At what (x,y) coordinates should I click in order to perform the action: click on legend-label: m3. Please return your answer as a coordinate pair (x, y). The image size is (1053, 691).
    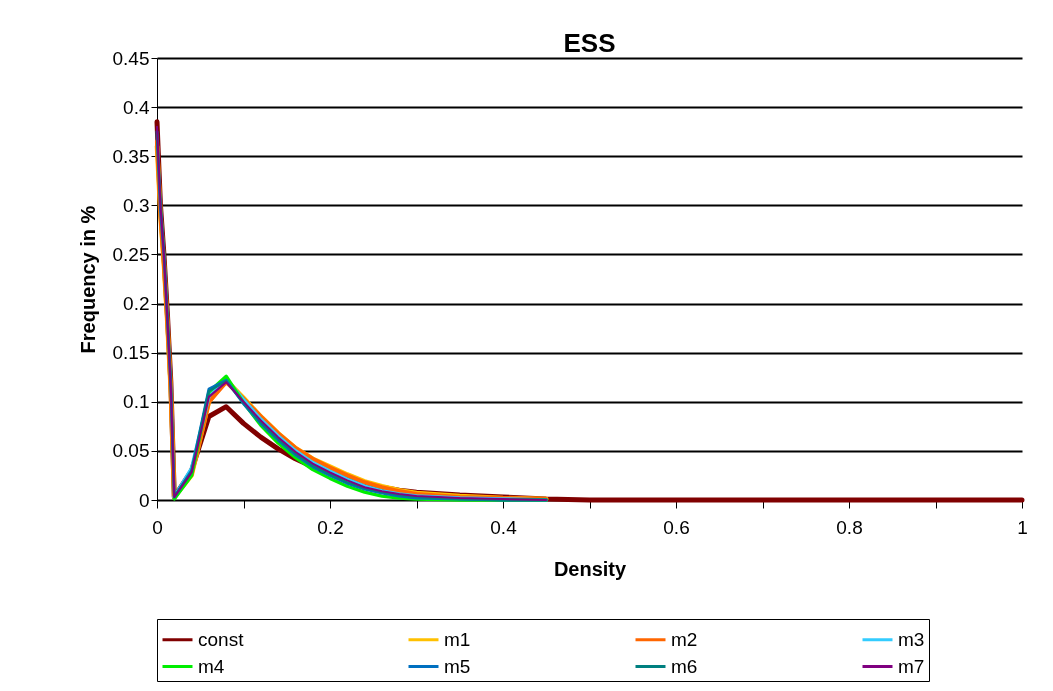
    Looking at the image, I should click on (911, 639).